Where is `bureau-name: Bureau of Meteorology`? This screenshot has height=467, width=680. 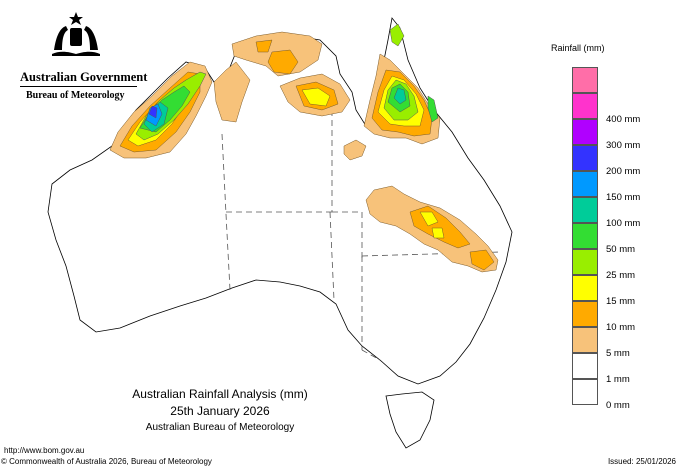
bureau-name: Bureau of Meteorology is located at coordinates (75, 95).